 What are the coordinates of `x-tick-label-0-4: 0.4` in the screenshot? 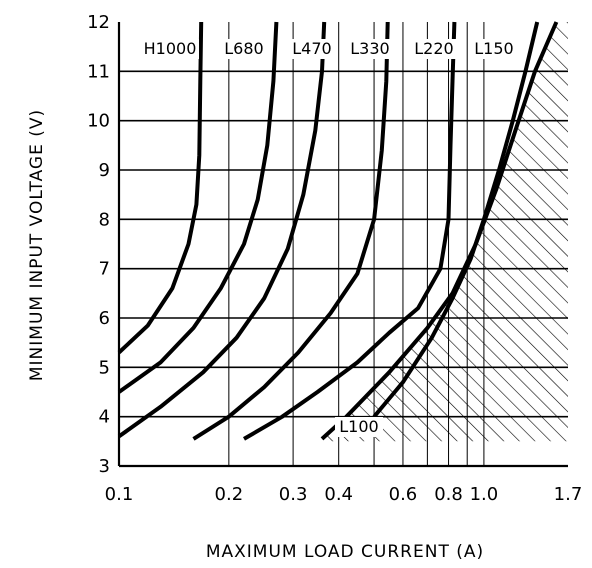 It's located at (338, 494).